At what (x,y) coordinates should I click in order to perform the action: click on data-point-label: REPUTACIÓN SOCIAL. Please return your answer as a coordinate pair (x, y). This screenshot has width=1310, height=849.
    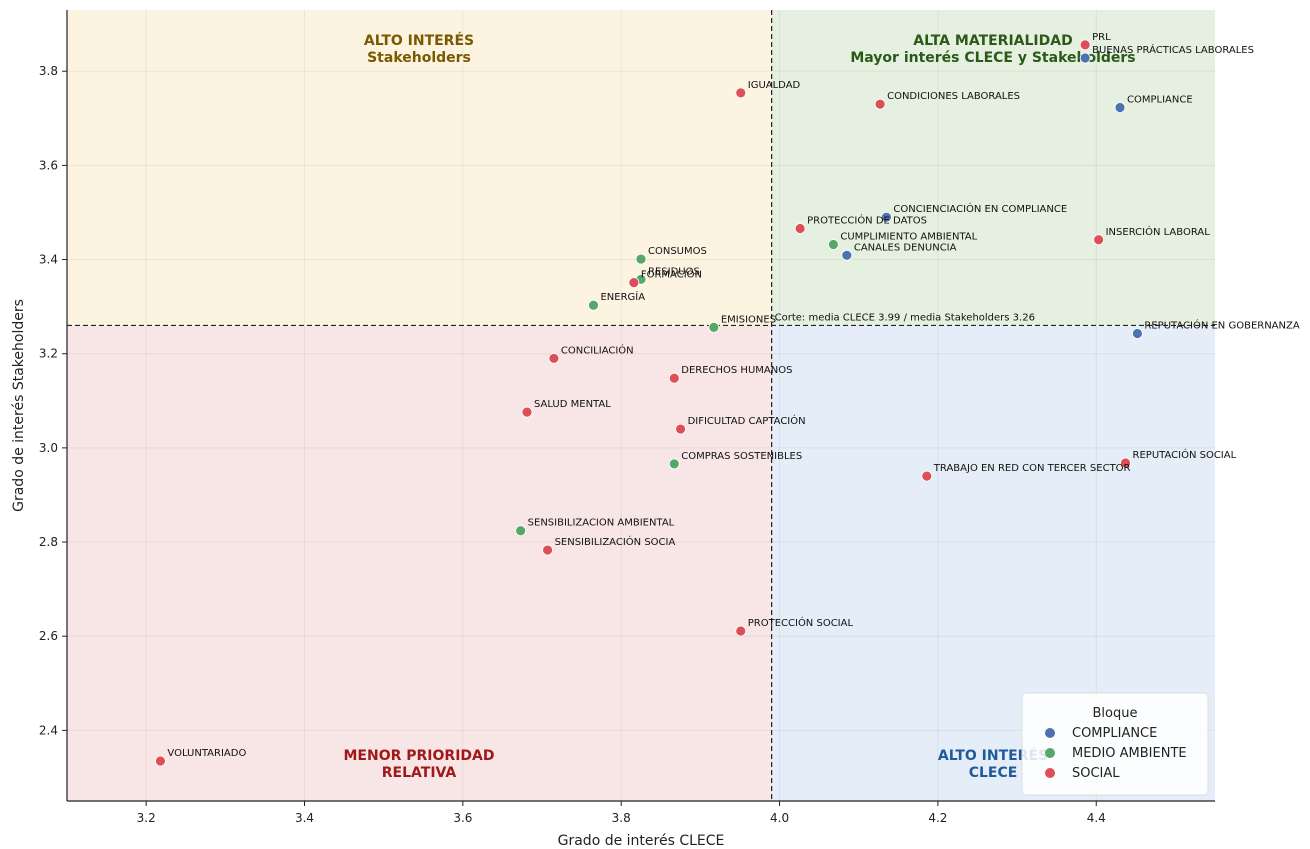
    Looking at the image, I should click on (1185, 454).